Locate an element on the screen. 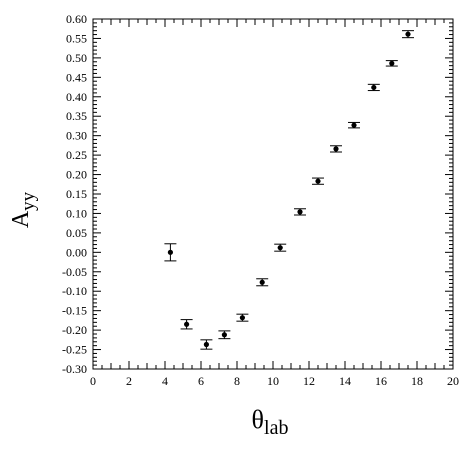 This screenshot has height=449, width=476. y-tick-label: 0.25 is located at coordinates (76, 155).